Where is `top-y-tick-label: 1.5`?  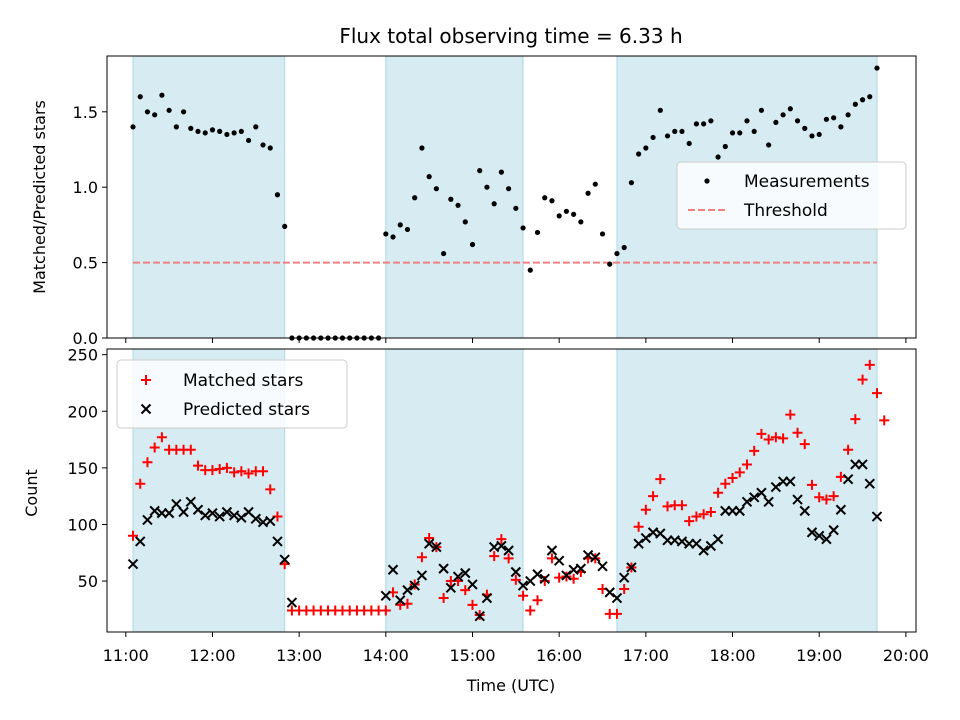 top-y-tick-label: 1.5 is located at coordinates (85, 112).